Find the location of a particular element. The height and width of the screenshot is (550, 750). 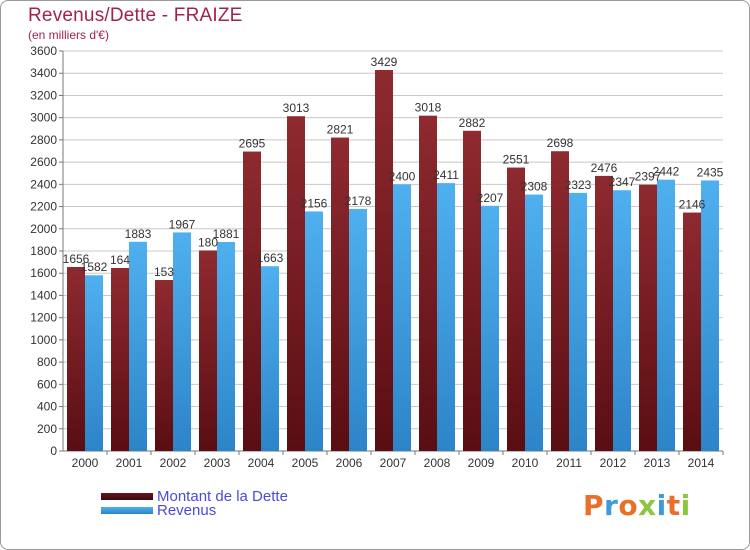

y-tick-label: 400 is located at coordinates (47, 407).